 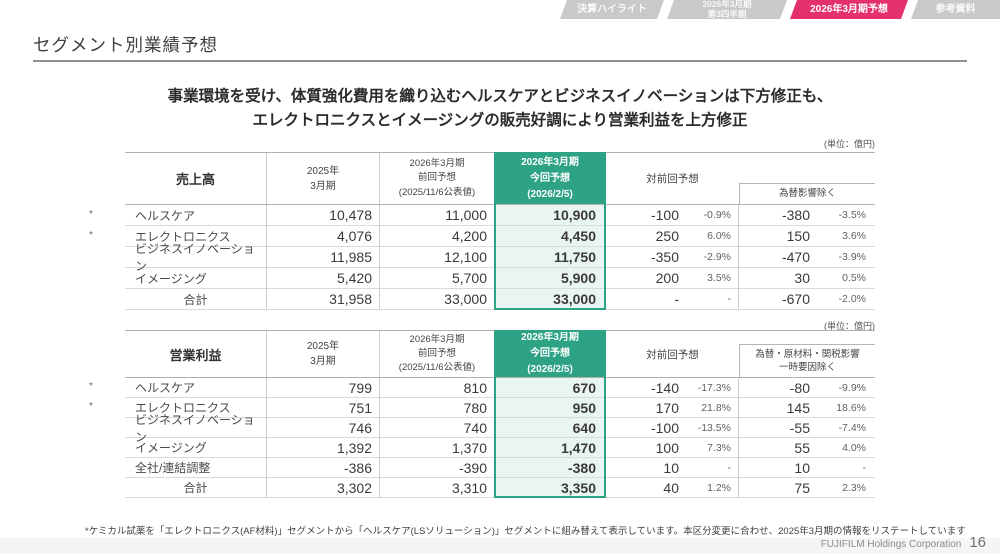 I want to click on header-excl-factors: 為替・原材料・関税影響 一時要因除く, so click(x=807, y=360).